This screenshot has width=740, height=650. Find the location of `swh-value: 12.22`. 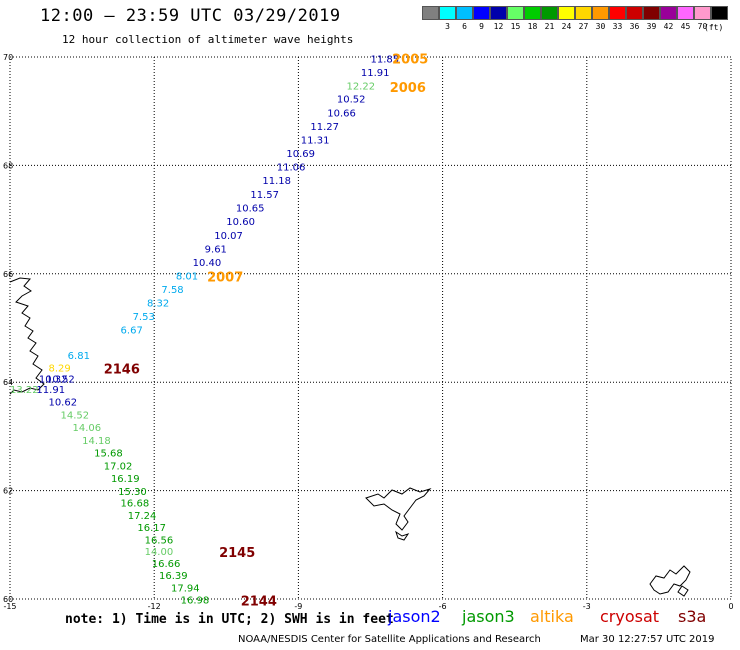

swh-value: 12.22 is located at coordinates (360, 87).